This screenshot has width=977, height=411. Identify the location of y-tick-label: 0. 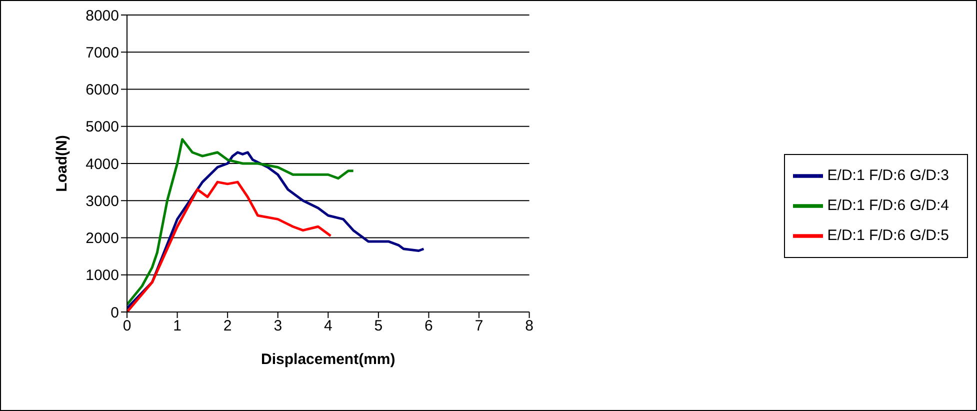
(114, 313).